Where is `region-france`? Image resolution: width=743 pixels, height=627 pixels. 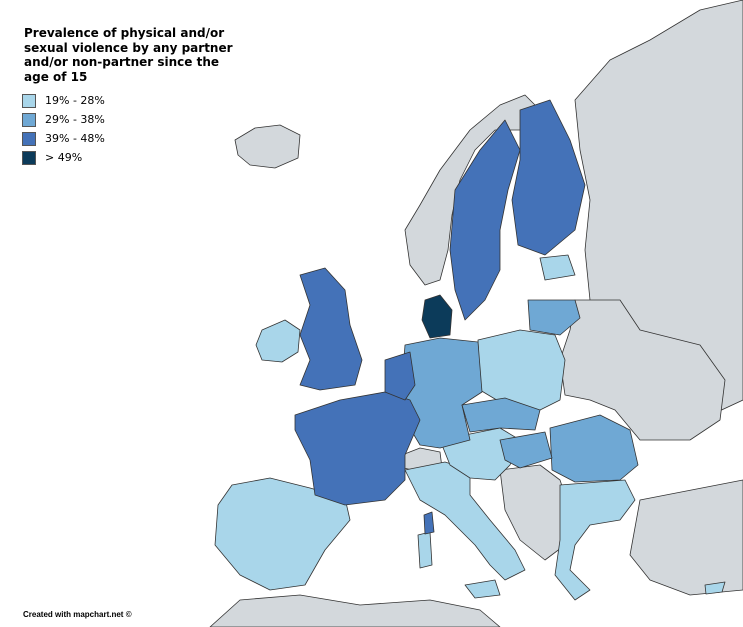
region-france is located at coordinates (357, 448).